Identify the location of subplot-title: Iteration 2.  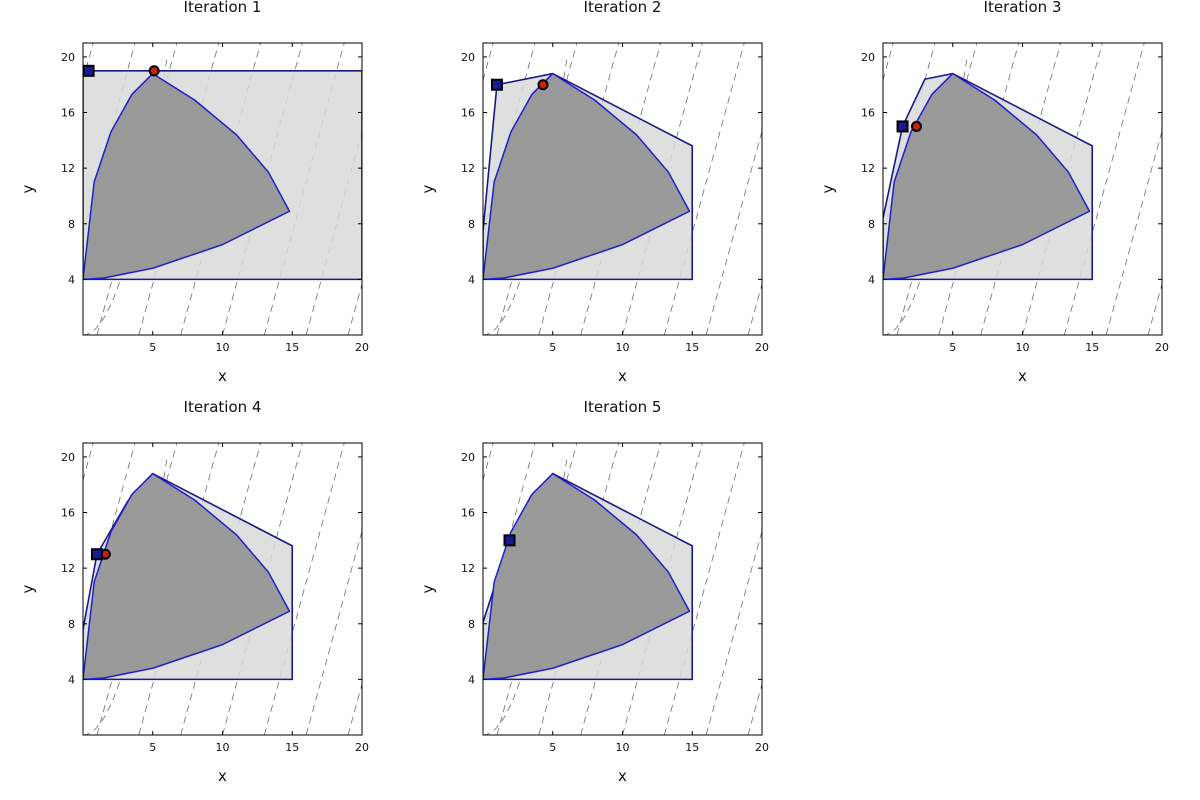
(623, 8).